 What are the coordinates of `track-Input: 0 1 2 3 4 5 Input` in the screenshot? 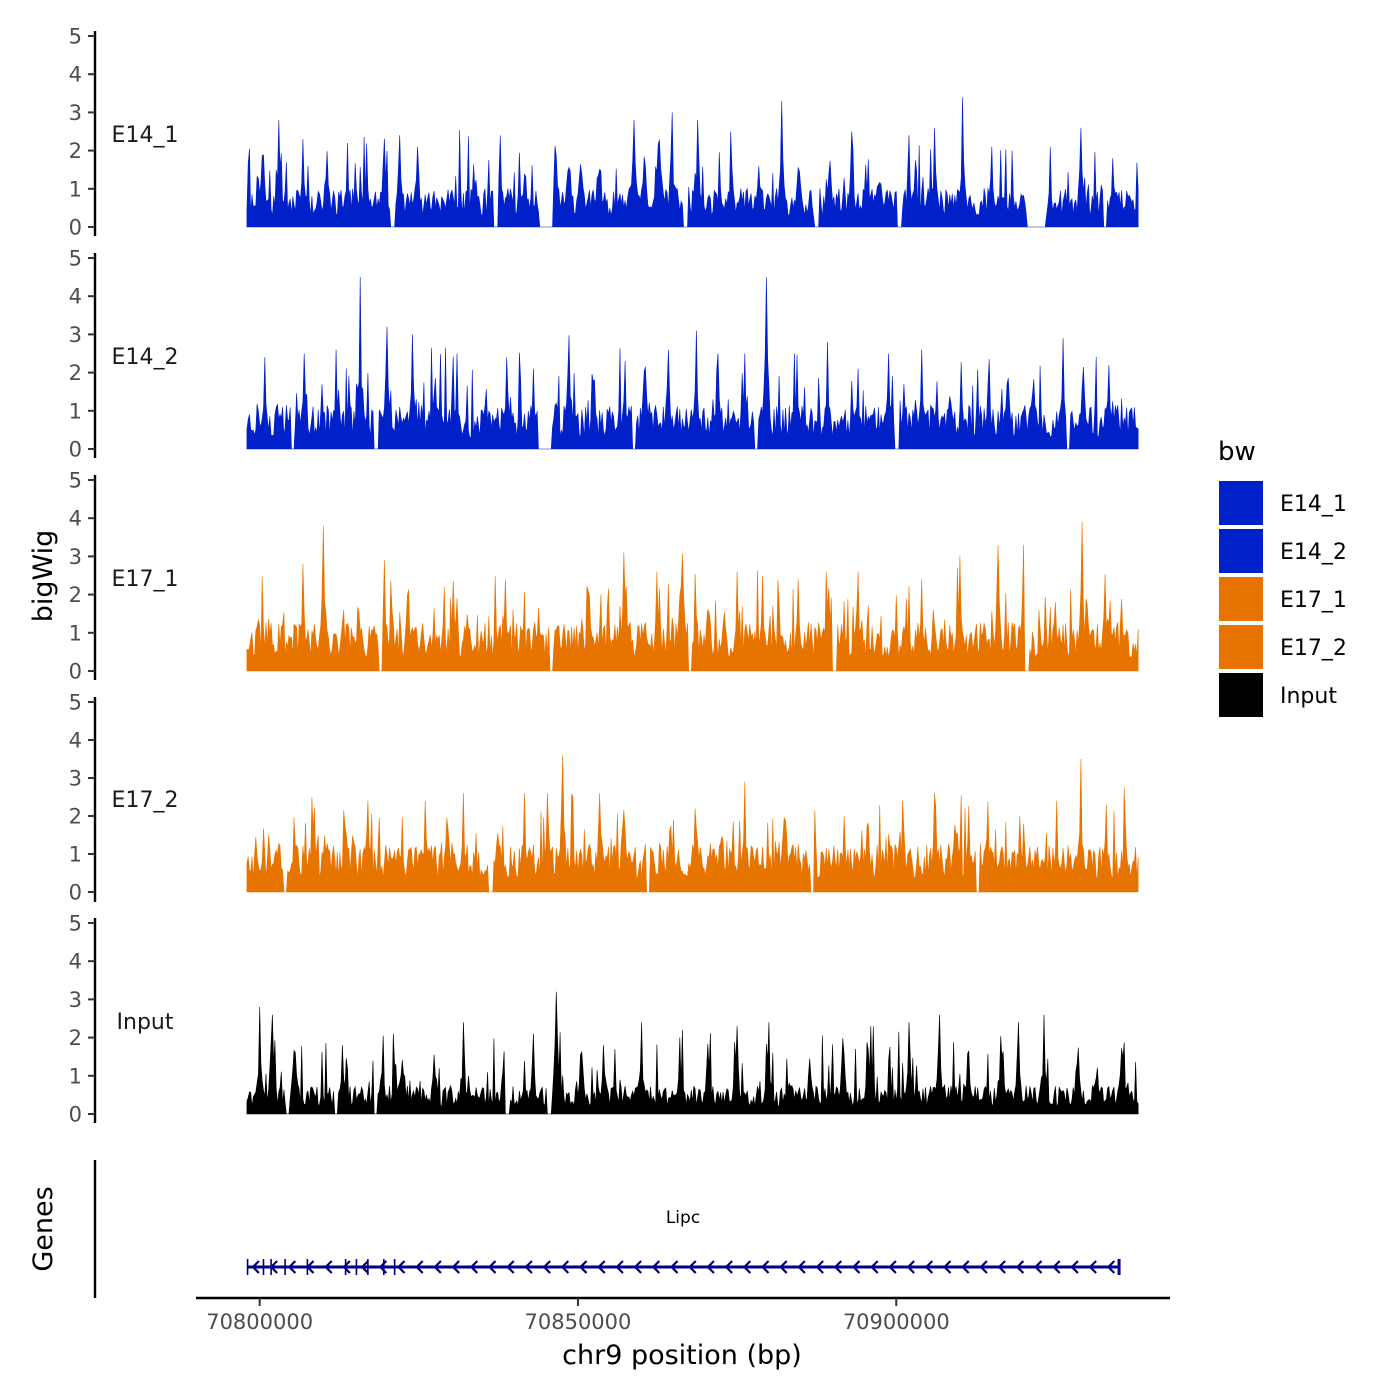 It's located at (604, 1019).